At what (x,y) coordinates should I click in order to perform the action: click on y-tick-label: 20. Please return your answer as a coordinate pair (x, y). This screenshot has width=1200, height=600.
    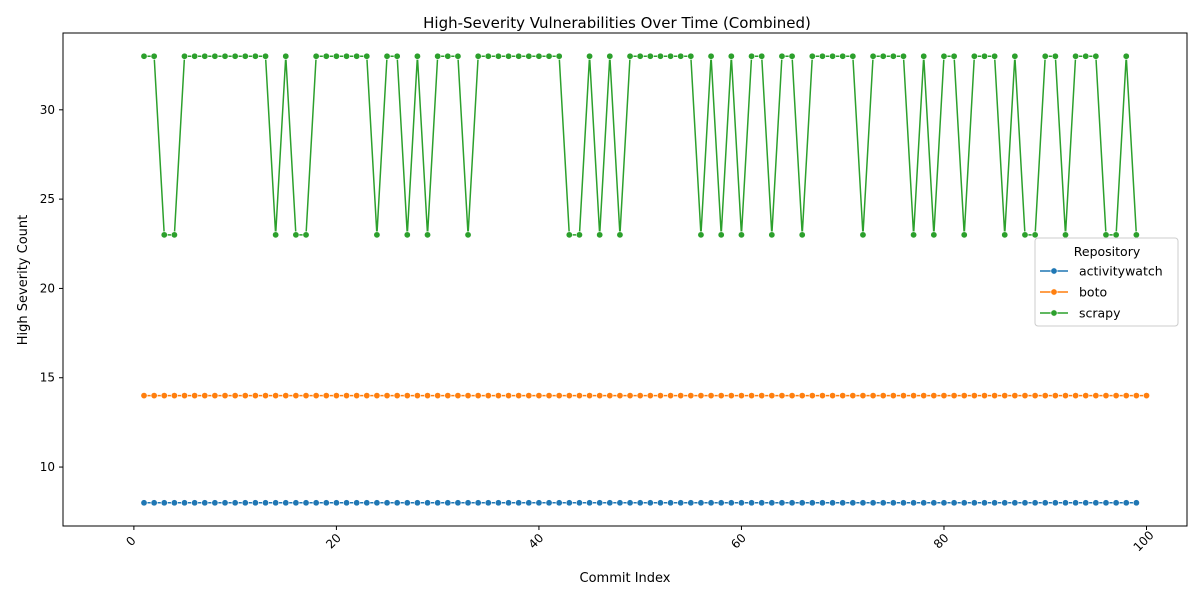
    Looking at the image, I should click on (47, 288).